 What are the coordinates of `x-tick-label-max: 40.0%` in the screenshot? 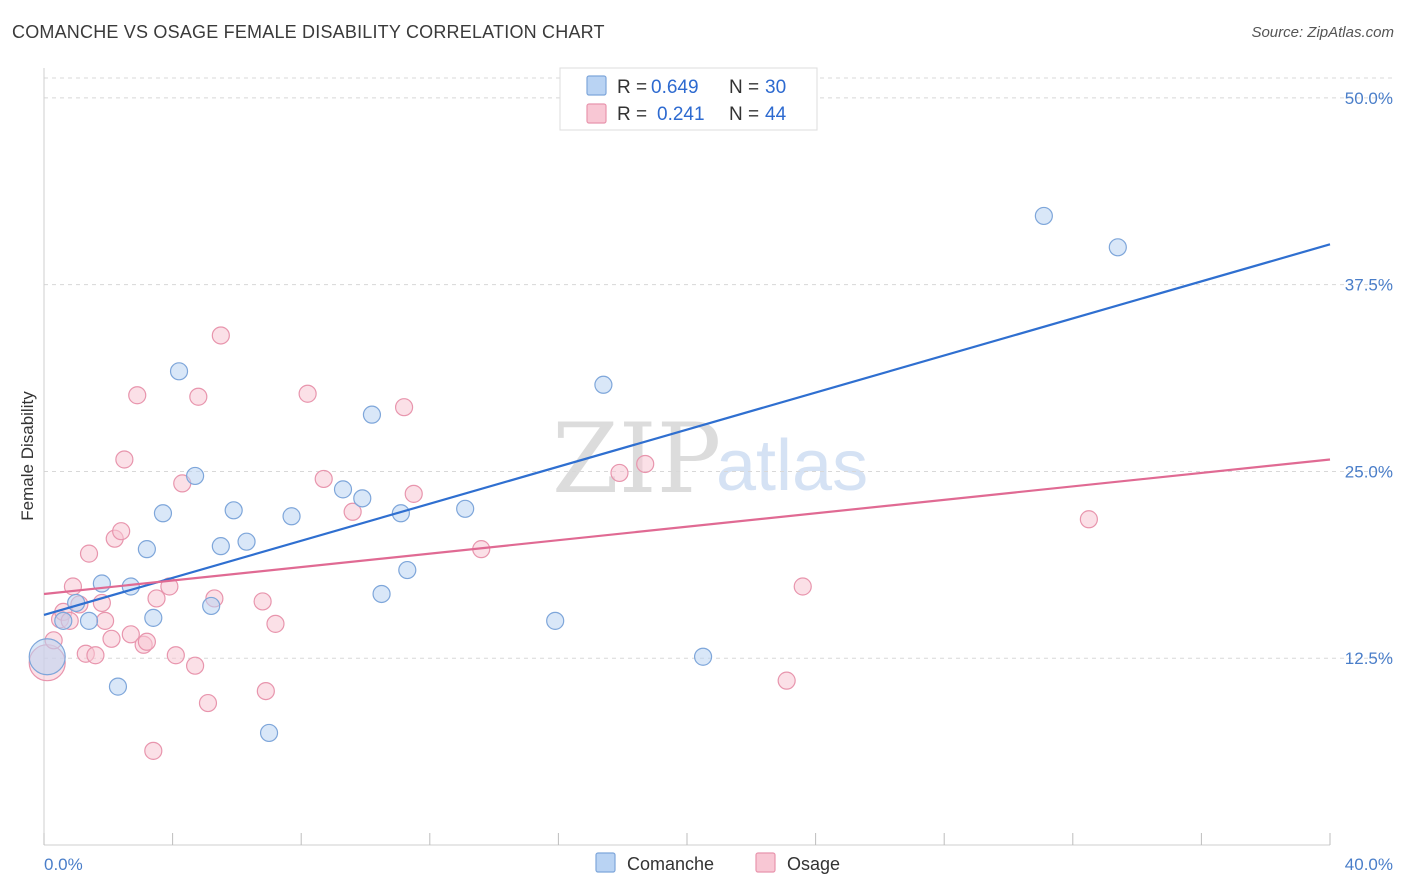 It's located at (1369, 864).